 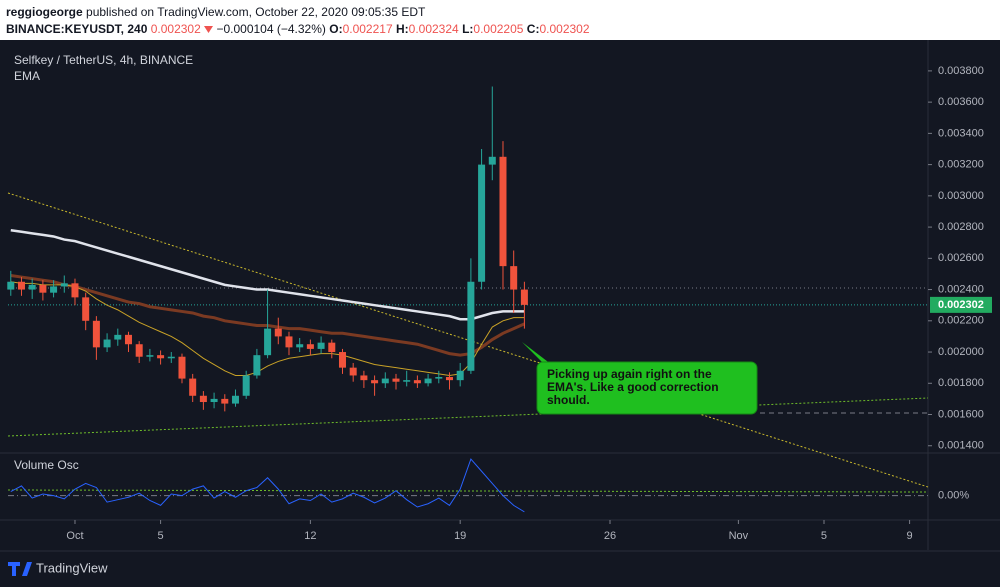 I want to click on x-tick-label: 9, so click(x=910, y=536).